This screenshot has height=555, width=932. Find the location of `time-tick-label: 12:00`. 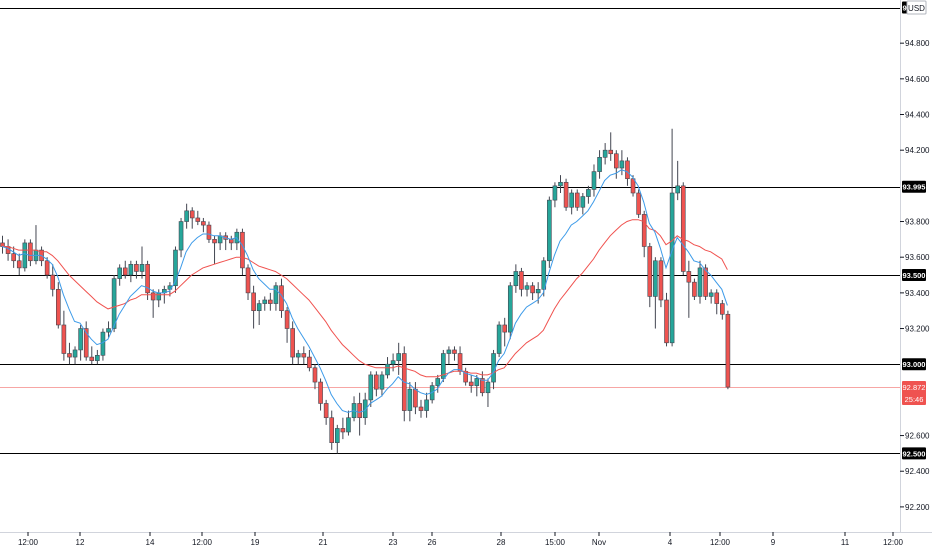

time-tick-label: 12:00 is located at coordinates (202, 542).